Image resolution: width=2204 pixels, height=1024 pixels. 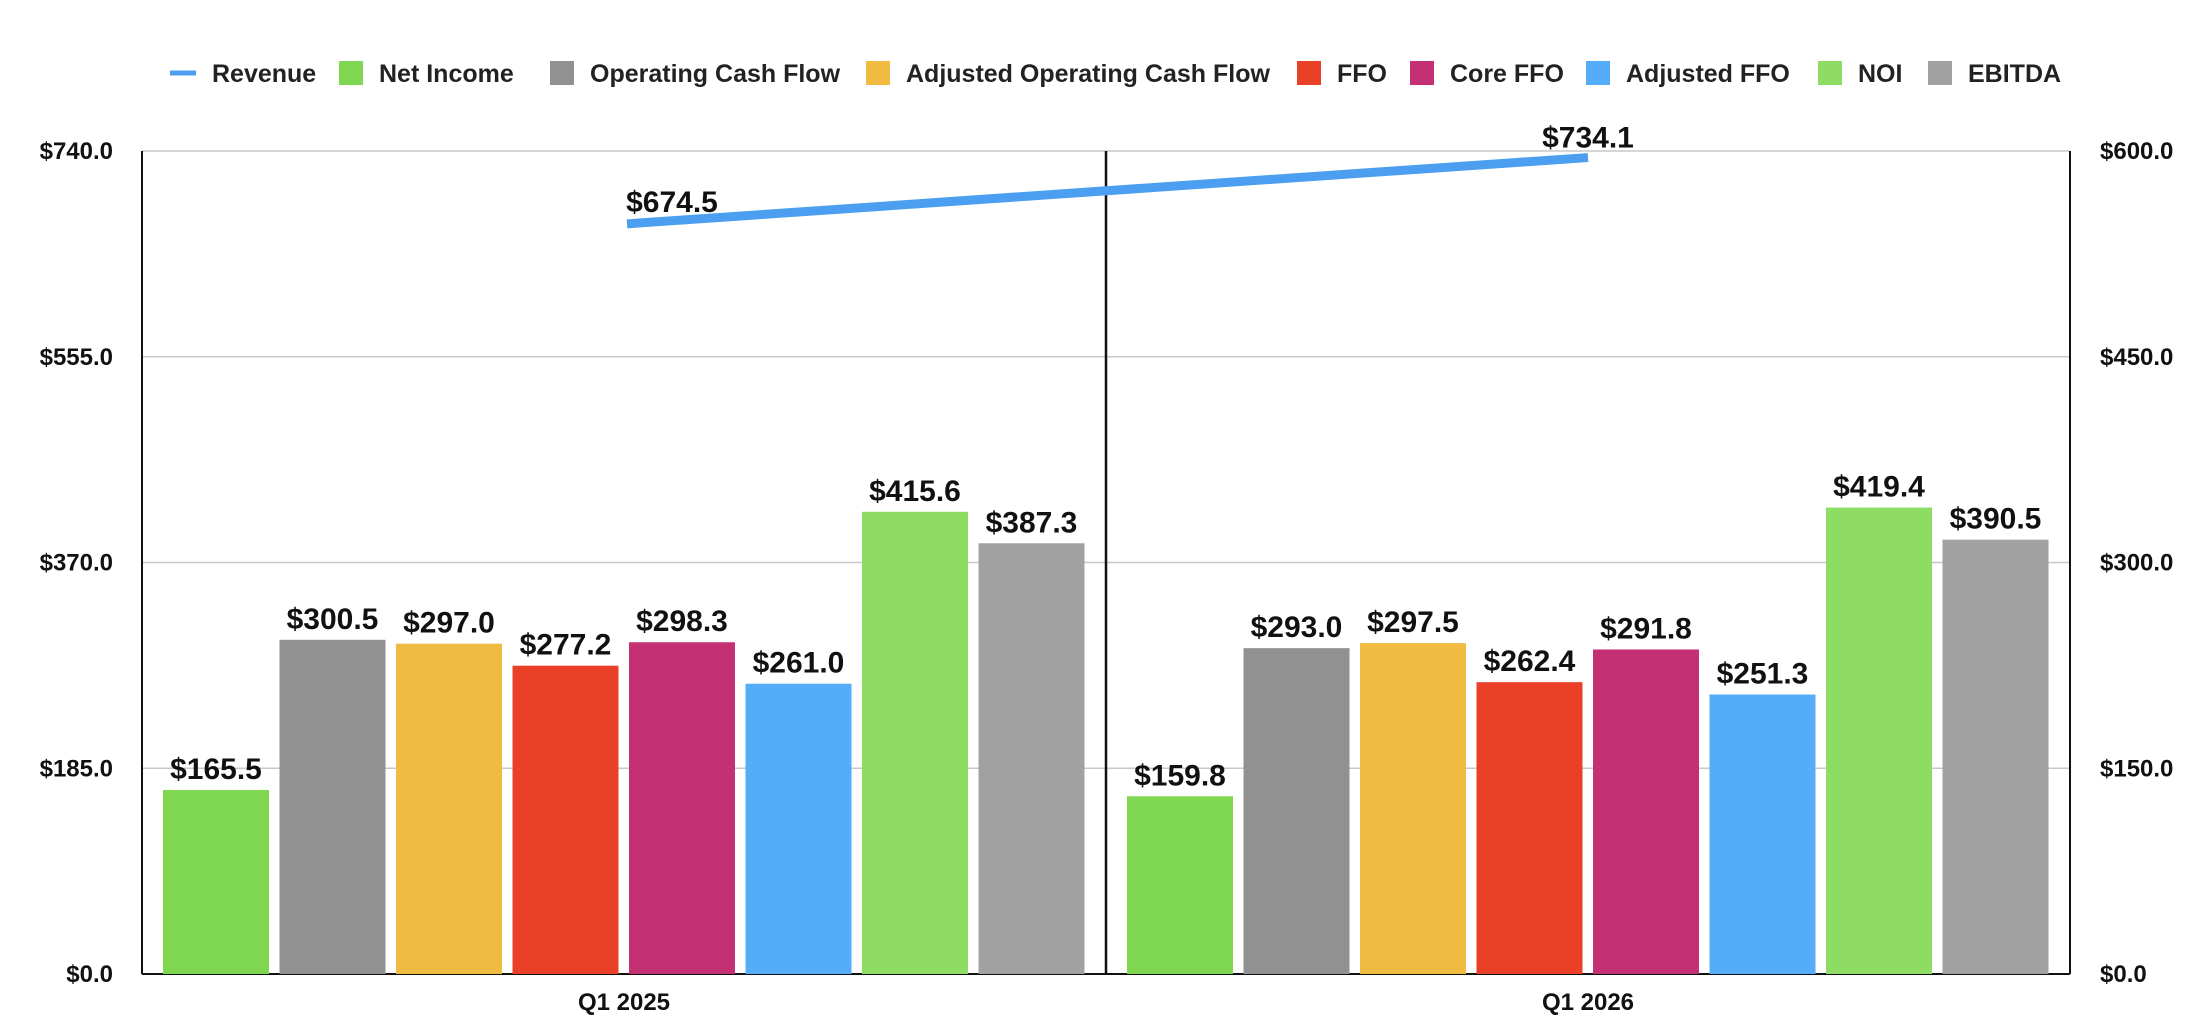 I want to click on bar-data-label: $291.8, so click(x=1646, y=628).